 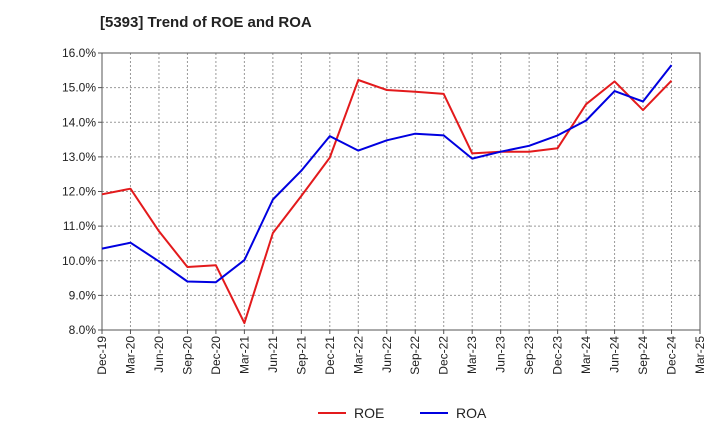 I want to click on x-tick-label: Mar-21, so click(x=244, y=355).